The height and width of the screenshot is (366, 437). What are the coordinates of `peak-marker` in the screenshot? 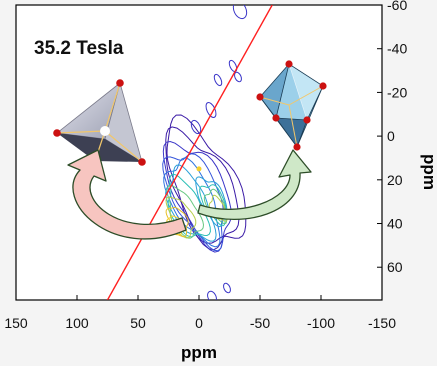 It's located at (199, 169).